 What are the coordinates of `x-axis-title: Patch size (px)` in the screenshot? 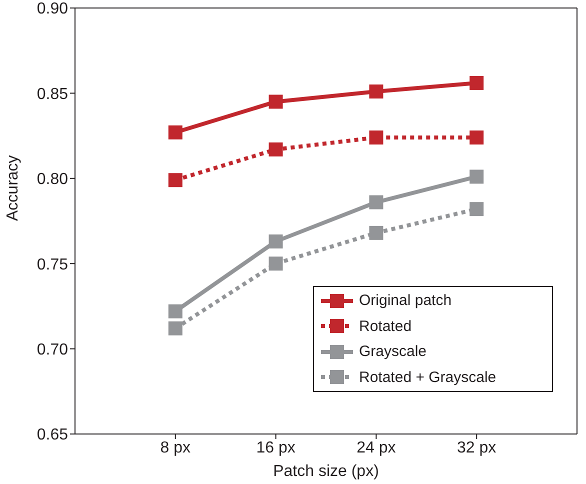 It's located at (326, 471).